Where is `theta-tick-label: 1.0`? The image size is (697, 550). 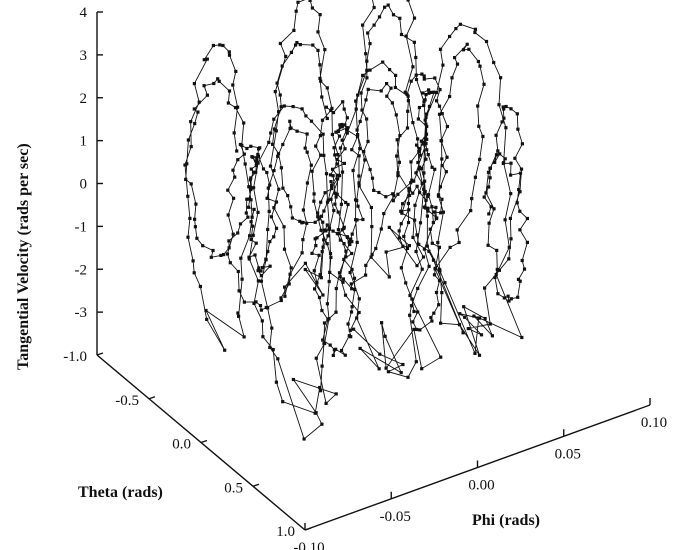
theta-tick-label: 1.0 is located at coordinates (285, 532).